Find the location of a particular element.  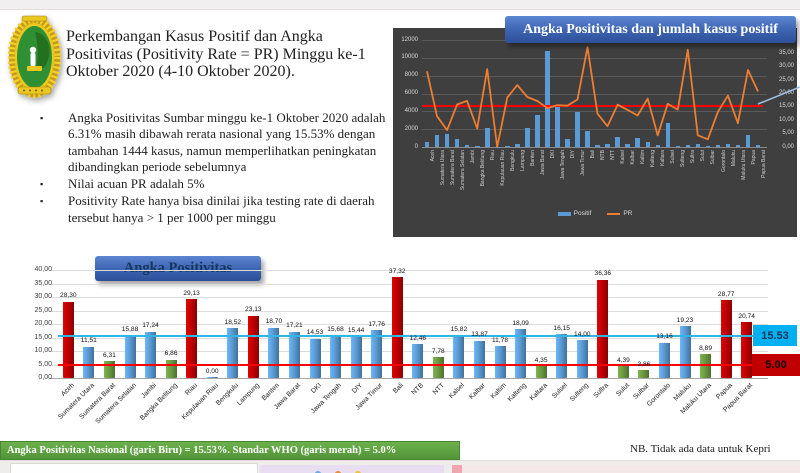

top-chart-x-label: Aceh is located at coordinates (432, 156).